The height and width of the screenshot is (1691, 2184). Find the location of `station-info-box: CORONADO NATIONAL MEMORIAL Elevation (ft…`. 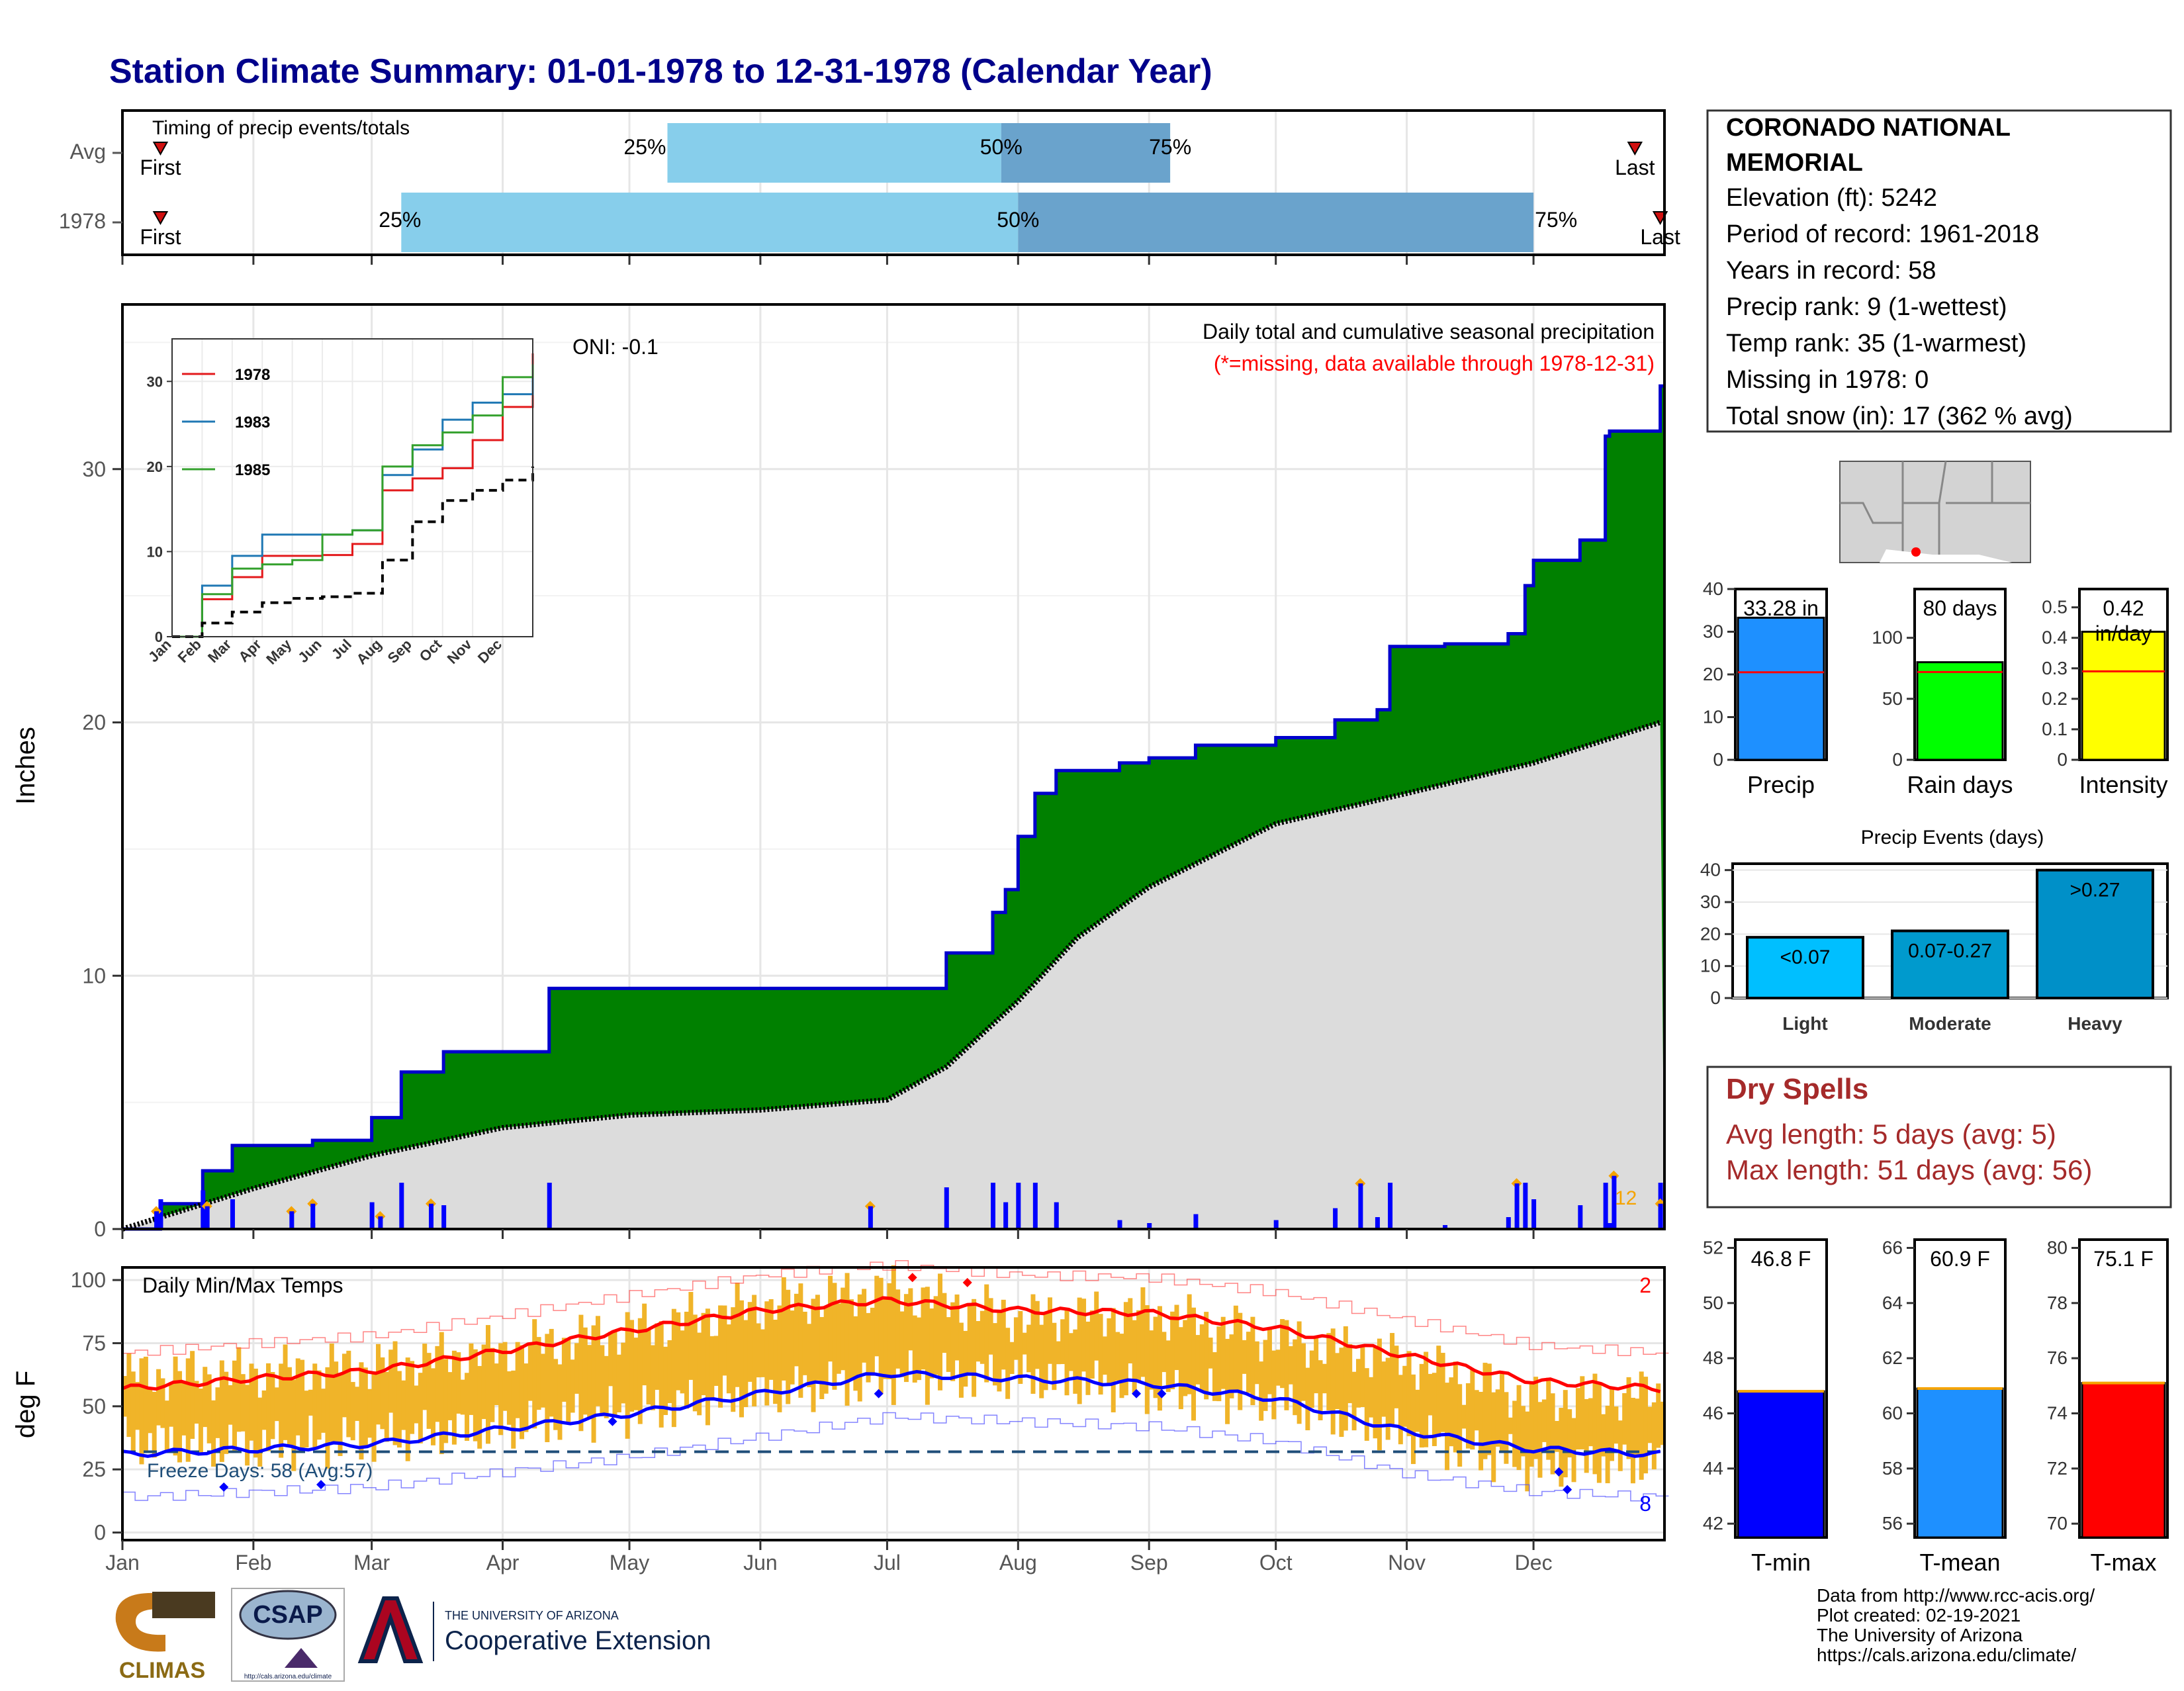

station-info-box: CORONADO NATIONAL MEMORIAL Elevation (ft… is located at coordinates (1939, 271).